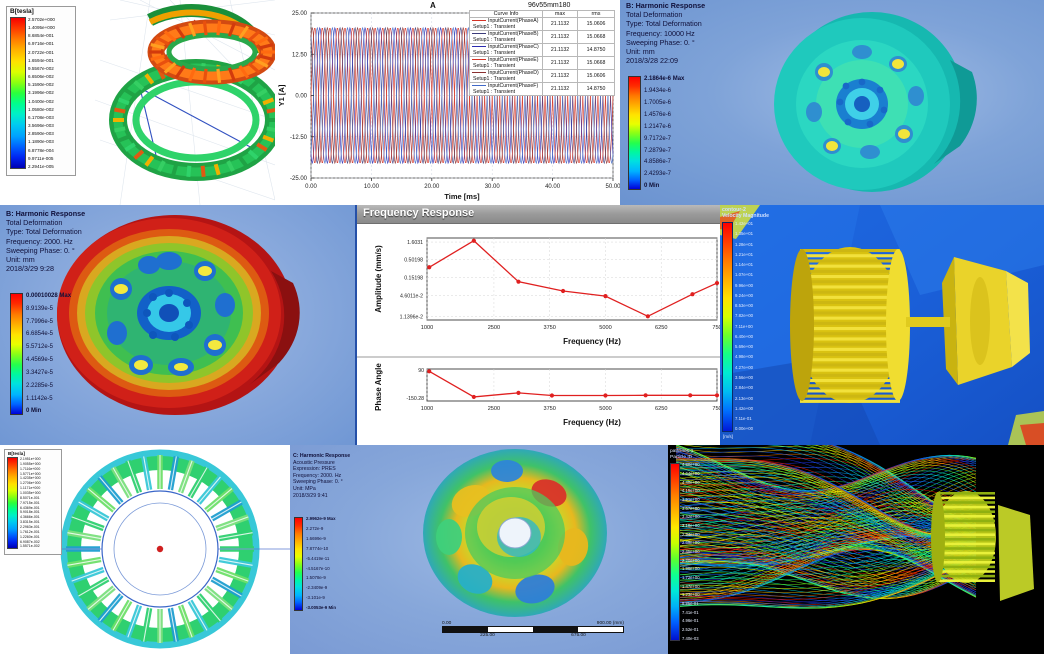  Describe the element at coordinates (690, 621) in the screenshot. I see `pathlines-label-18: 4.96e-01` at that location.